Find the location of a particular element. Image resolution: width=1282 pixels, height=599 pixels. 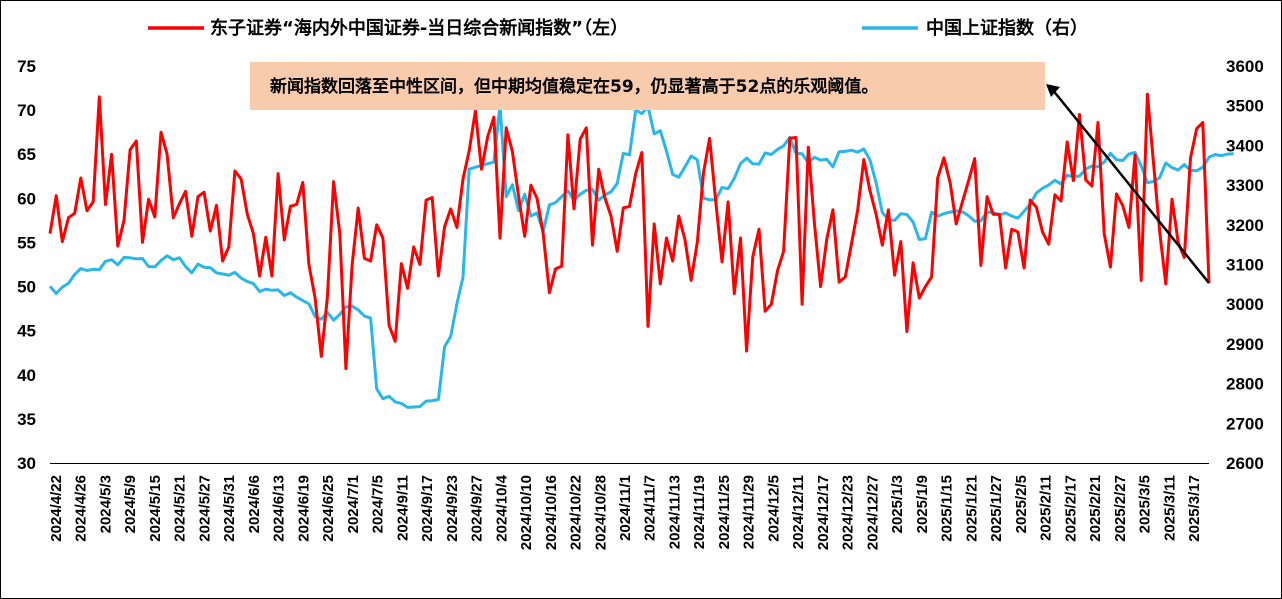

right-tick-label: 2800 is located at coordinates (1245, 384).